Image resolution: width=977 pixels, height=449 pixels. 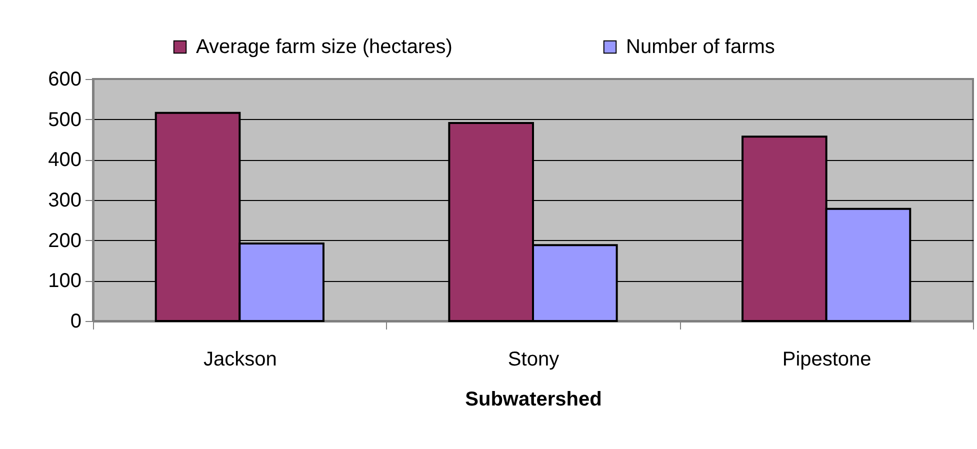 I want to click on legend-label: Number of farms, so click(x=700, y=47).